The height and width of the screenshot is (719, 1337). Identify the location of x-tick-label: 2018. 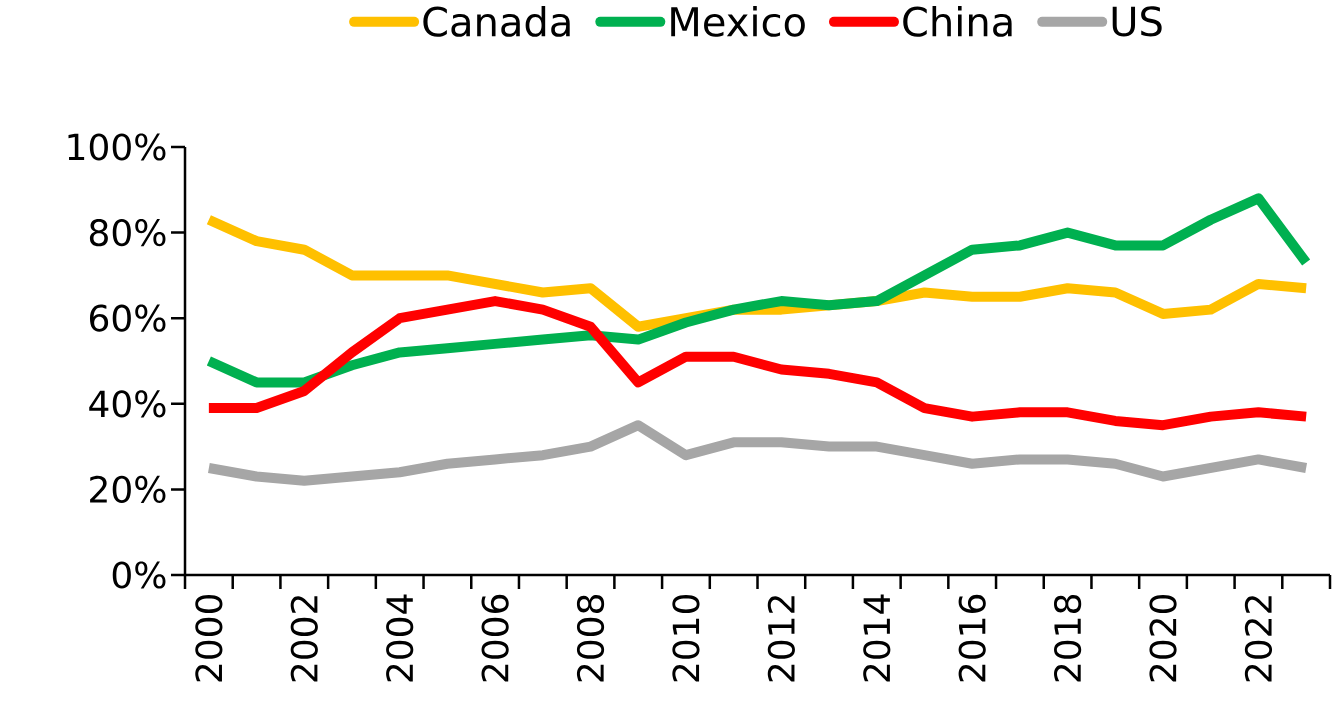
(1068, 638).